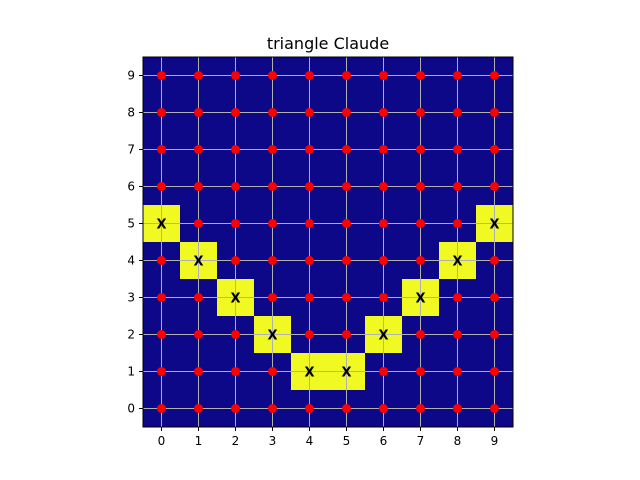 The width and height of the screenshot is (640, 480). Describe the element at coordinates (131, 335) in the screenshot. I see `y-tick-label: 2` at that location.